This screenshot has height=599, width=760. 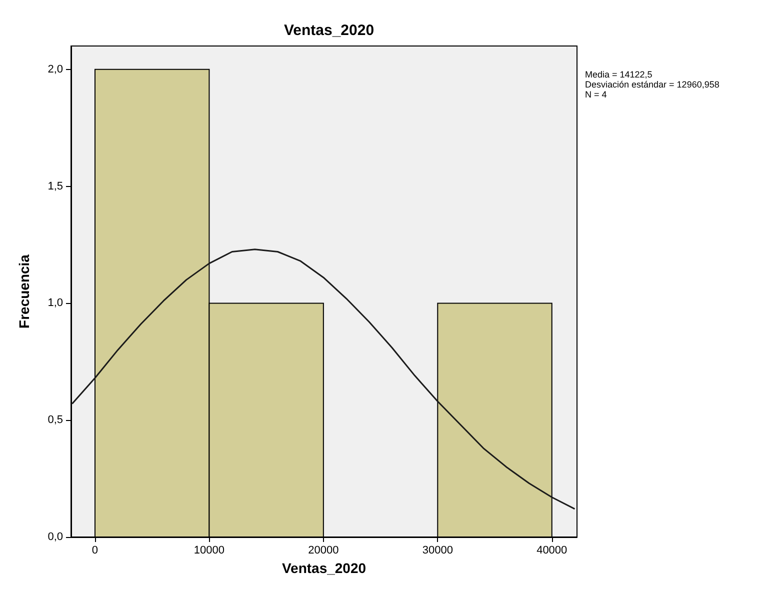 What do you see at coordinates (55, 537) in the screenshot?
I see `y-tick-label: 0,0` at bounding box center [55, 537].